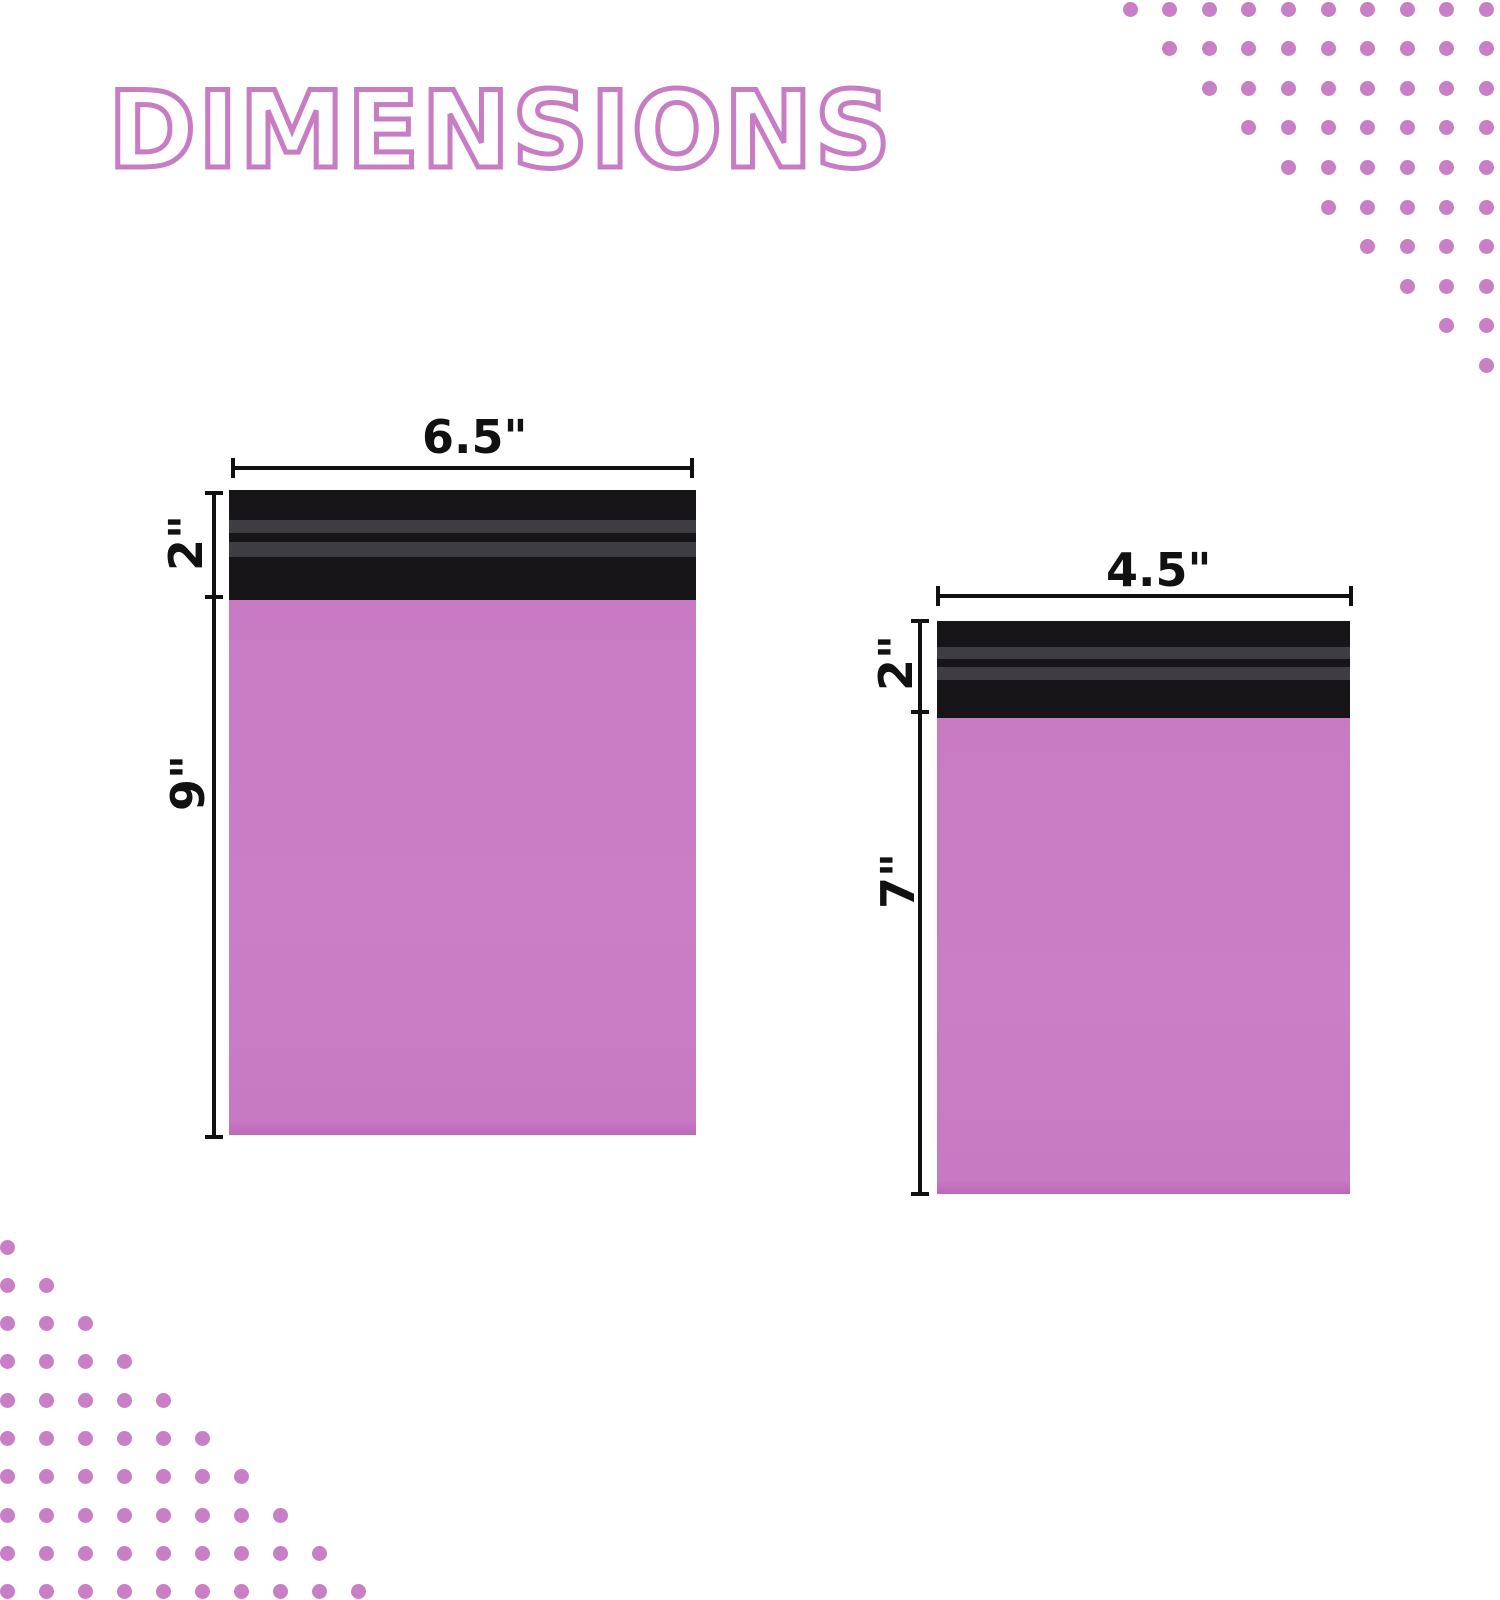 The height and width of the screenshot is (1600, 1500). What do you see at coordinates (920, 907) in the screenshot?
I see `height-measure-line-small` at bounding box center [920, 907].